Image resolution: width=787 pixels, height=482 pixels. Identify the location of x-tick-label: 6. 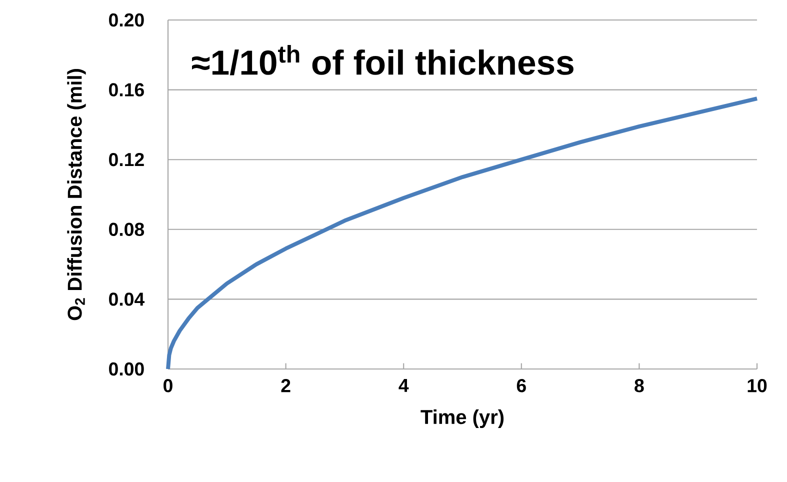
(521, 385).